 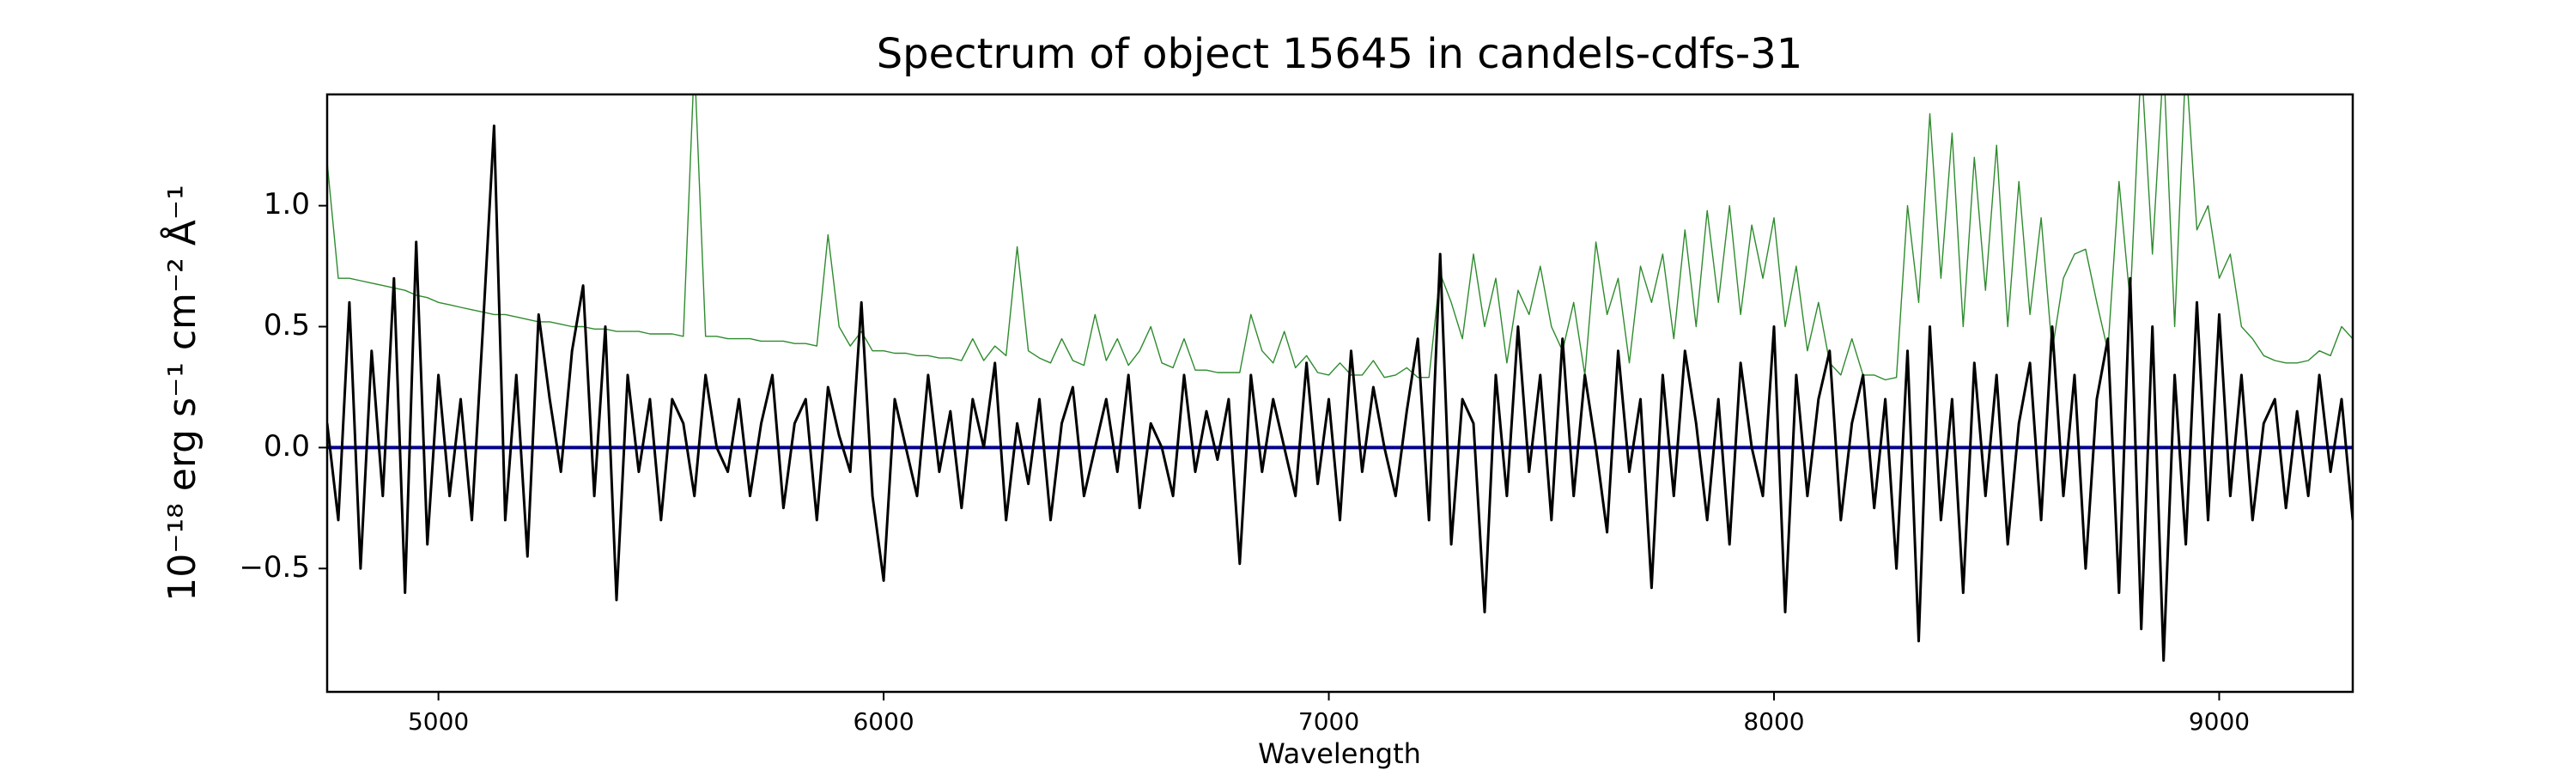 What do you see at coordinates (1339, 754) in the screenshot?
I see `x-axis-label: Wavelength` at bounding box center [1339, 754].